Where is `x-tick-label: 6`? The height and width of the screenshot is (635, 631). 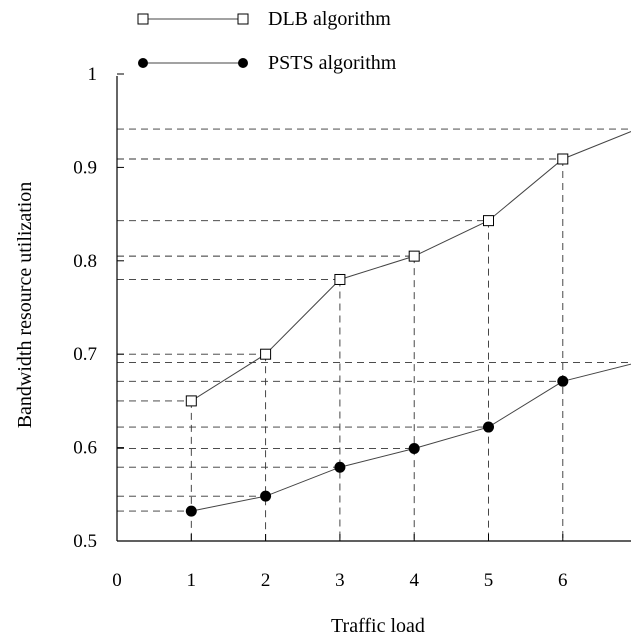
x-tick-label: 6 is located at coordinates (563, 580).